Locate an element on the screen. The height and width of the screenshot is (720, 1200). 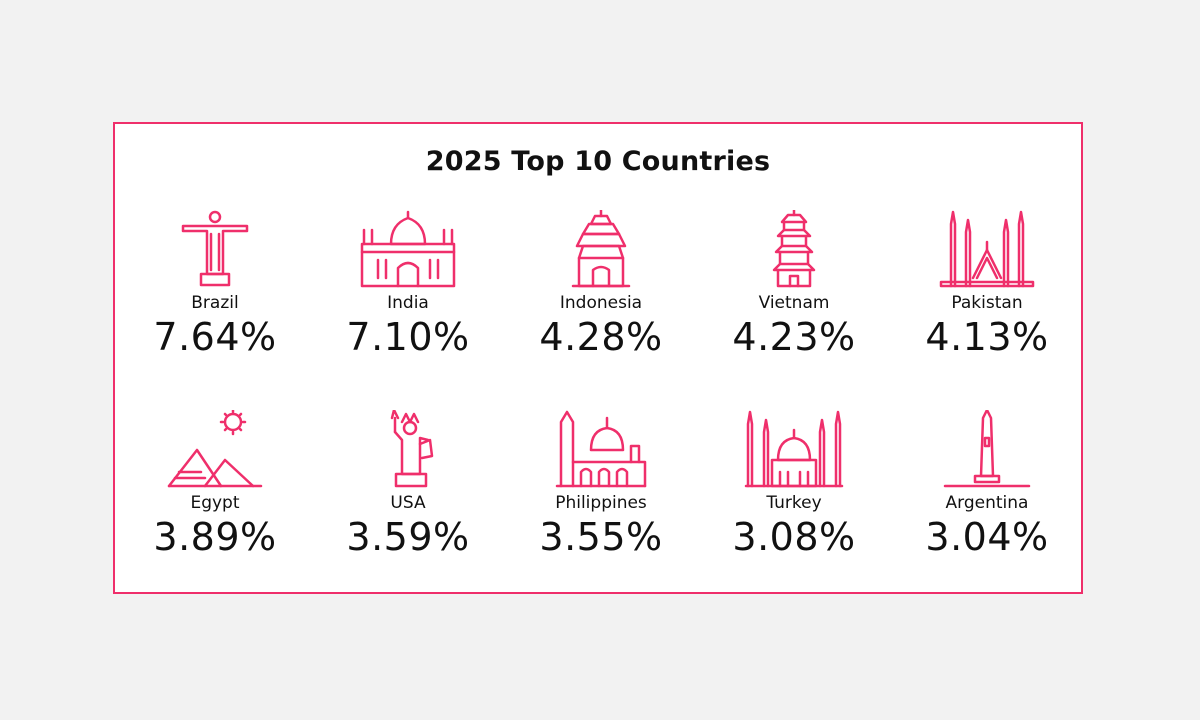
country-name: Pakistan is located at coordinates (987, 303).